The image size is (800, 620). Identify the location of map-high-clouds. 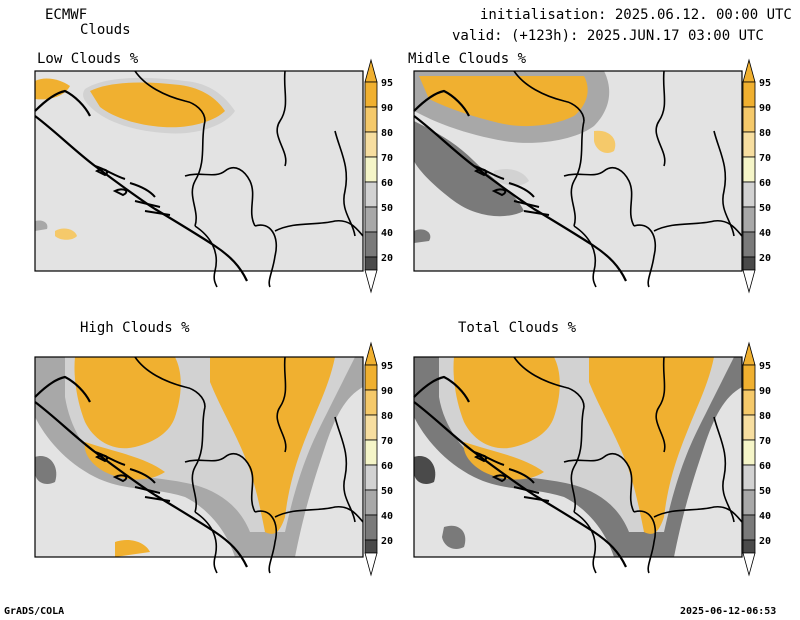
(198, 465).